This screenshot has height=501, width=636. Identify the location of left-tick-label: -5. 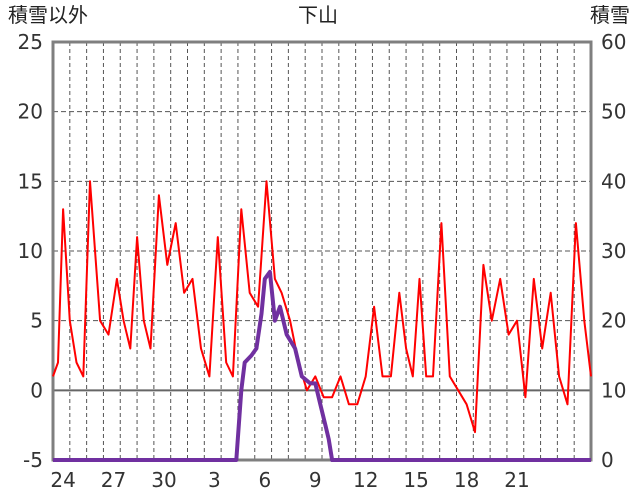
(33, 460).